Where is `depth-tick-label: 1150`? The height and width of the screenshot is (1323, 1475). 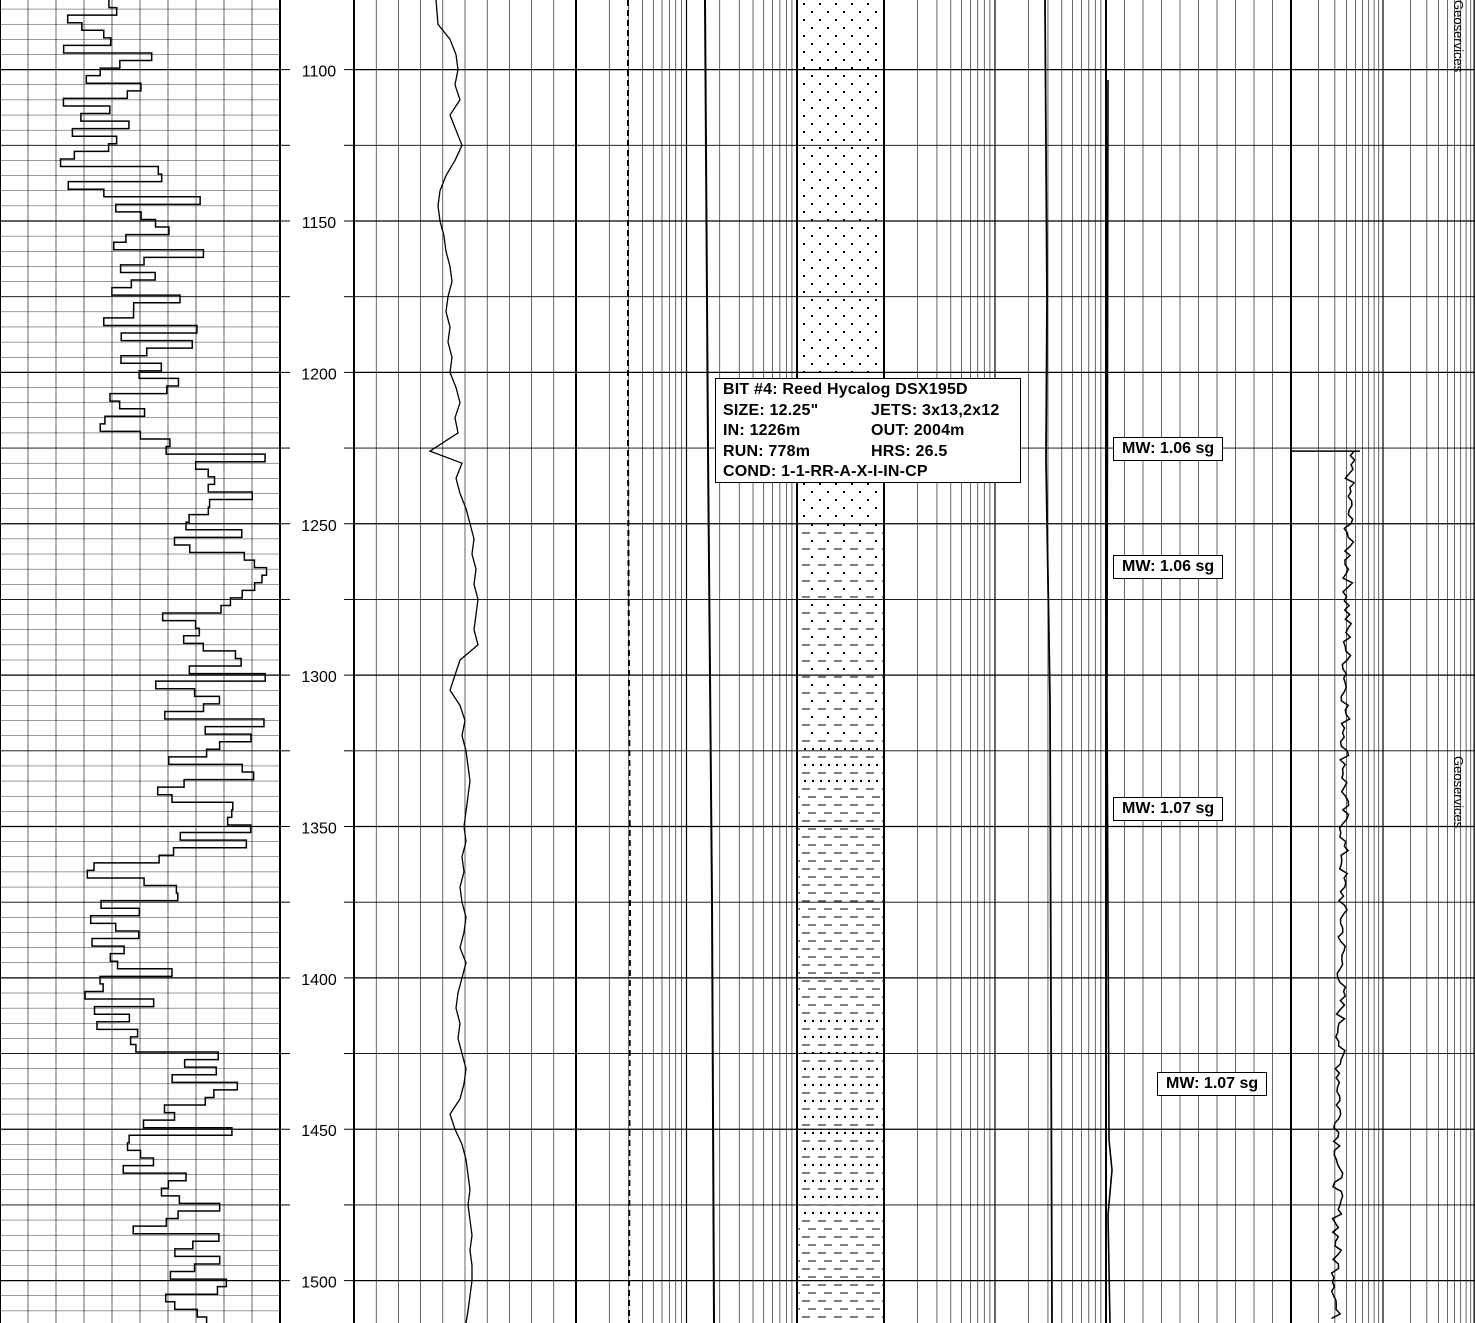
depth-tick-label: 1150 is located at coordinates (319, 223).